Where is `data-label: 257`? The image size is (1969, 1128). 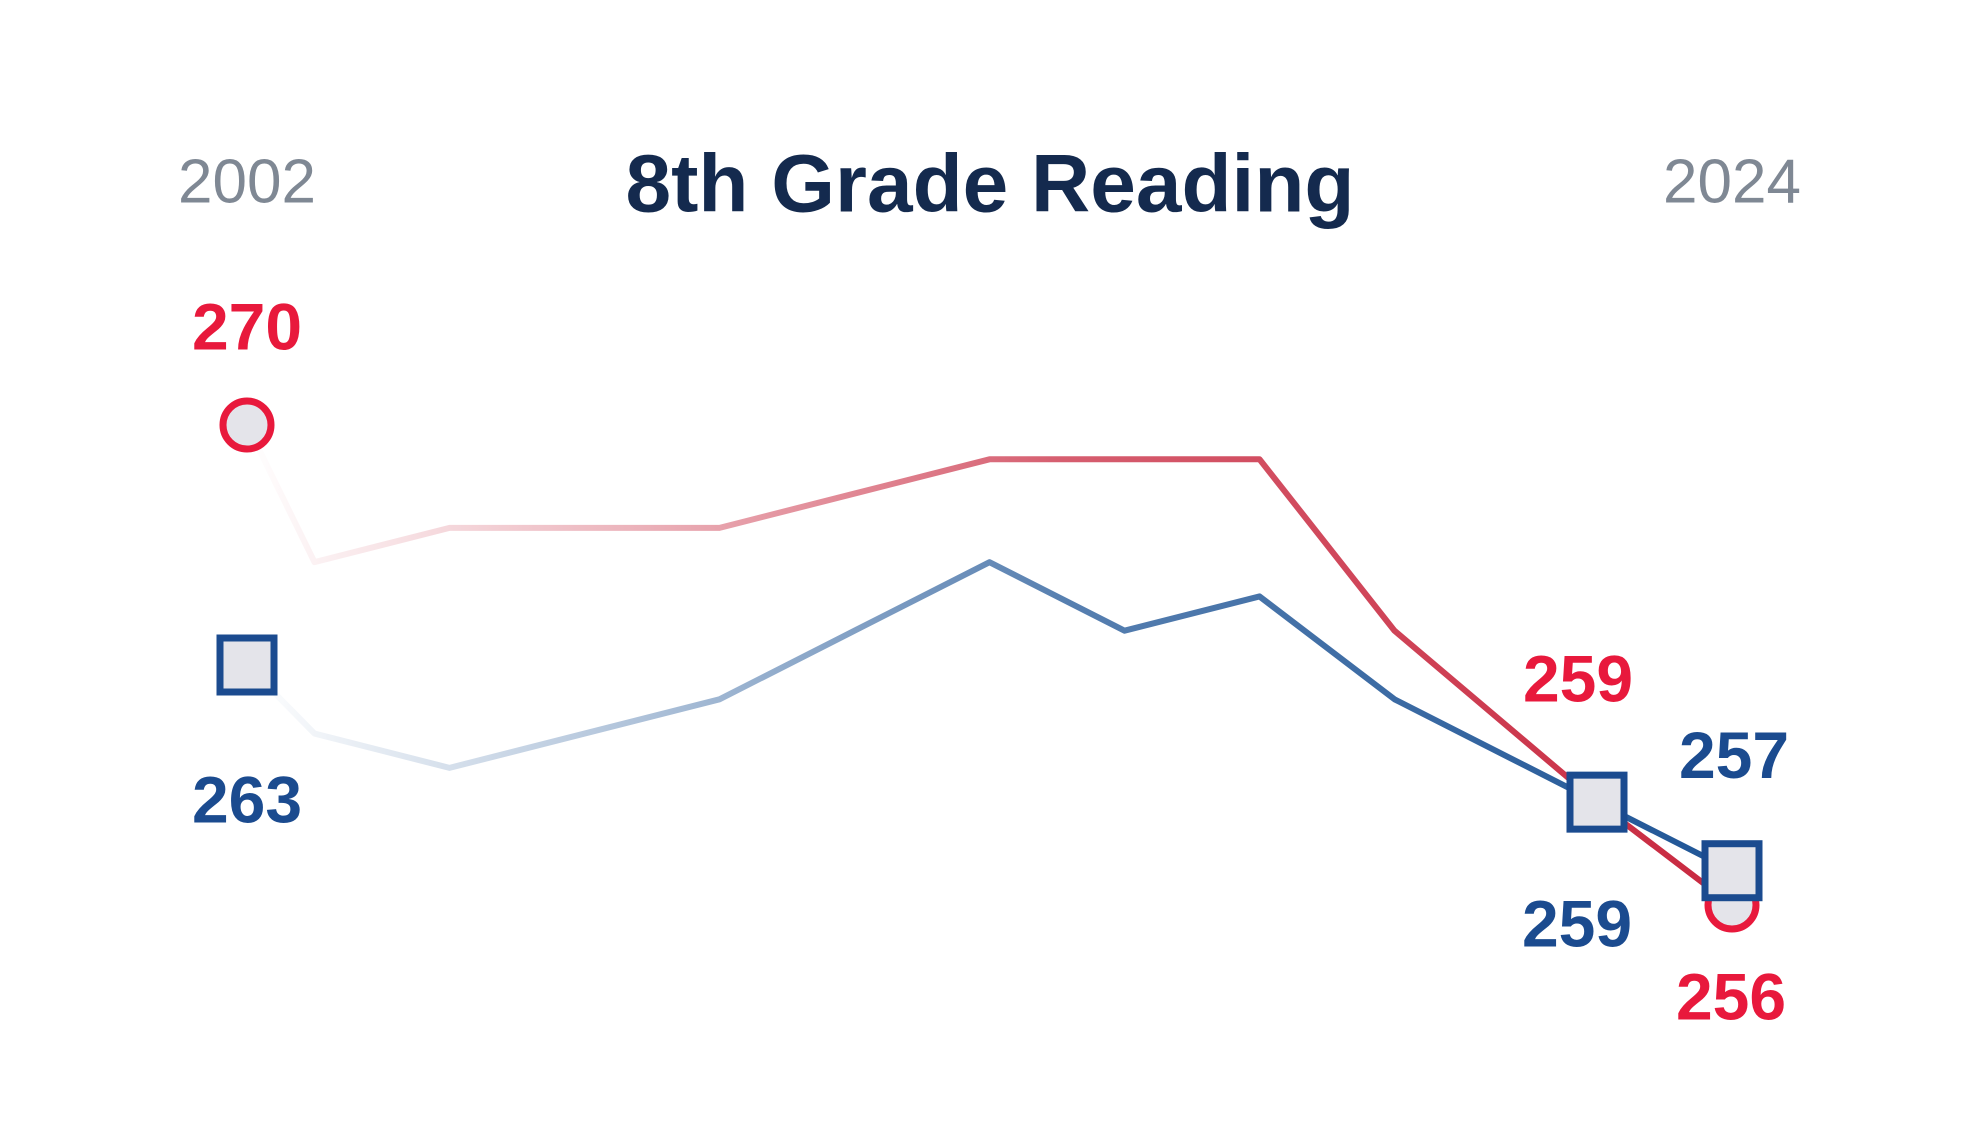 data-label: 257 is located at coordinates (1734, 755).